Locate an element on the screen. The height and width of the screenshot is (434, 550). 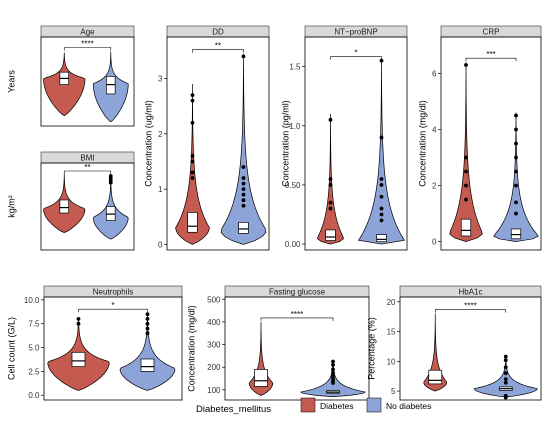
y-tick-label: 2 is located at coordinates (434, 186).